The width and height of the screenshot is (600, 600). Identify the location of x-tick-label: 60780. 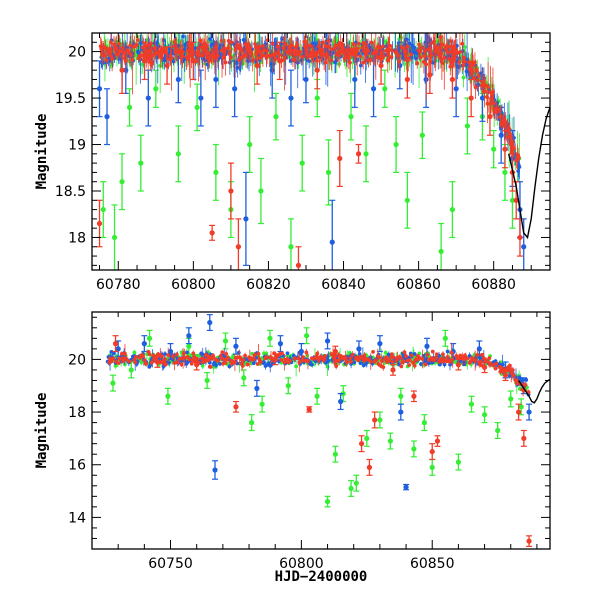
(118, 285).